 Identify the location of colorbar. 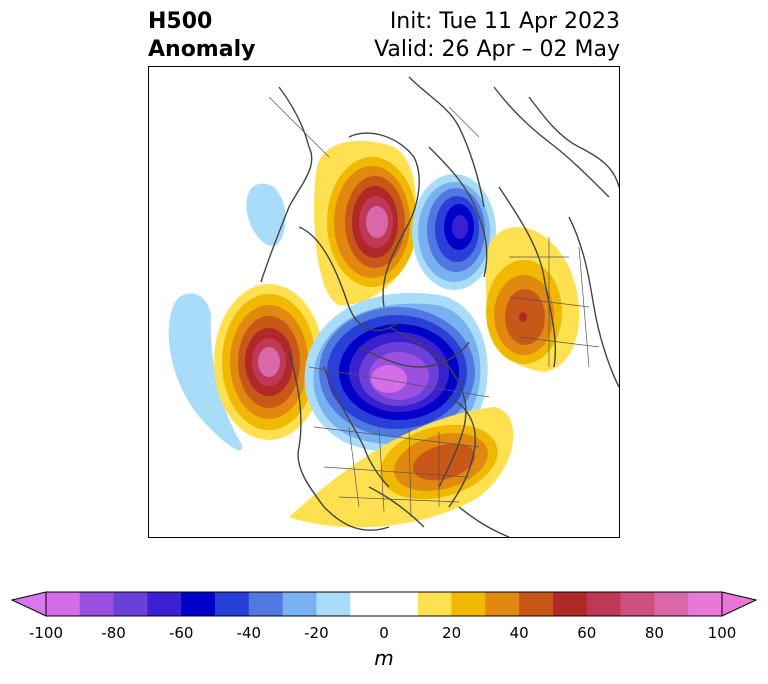
(384, 604).